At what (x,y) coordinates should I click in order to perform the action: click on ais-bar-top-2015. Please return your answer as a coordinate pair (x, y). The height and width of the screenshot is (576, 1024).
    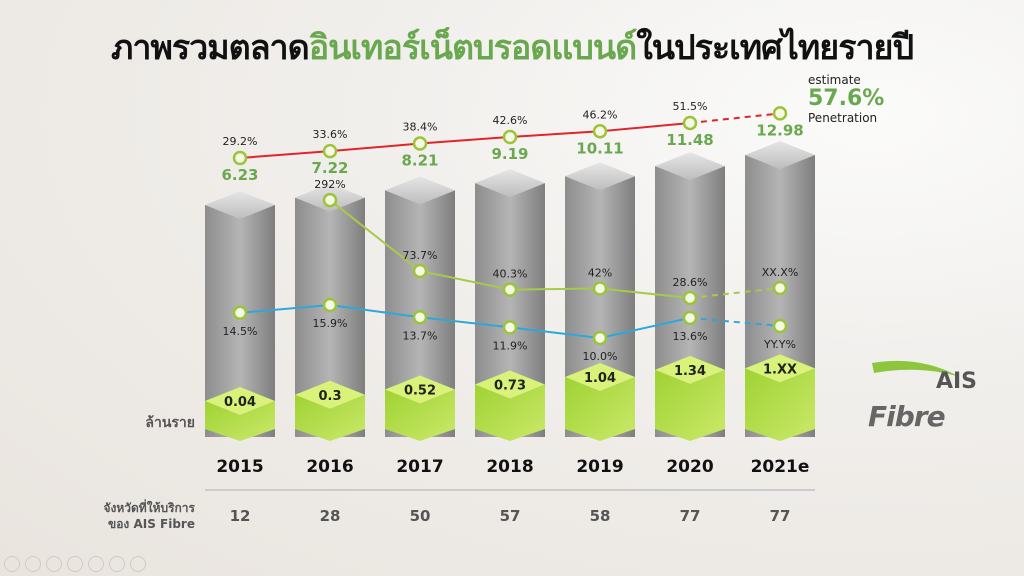
    Looking at the image, I should click on (240, 401).